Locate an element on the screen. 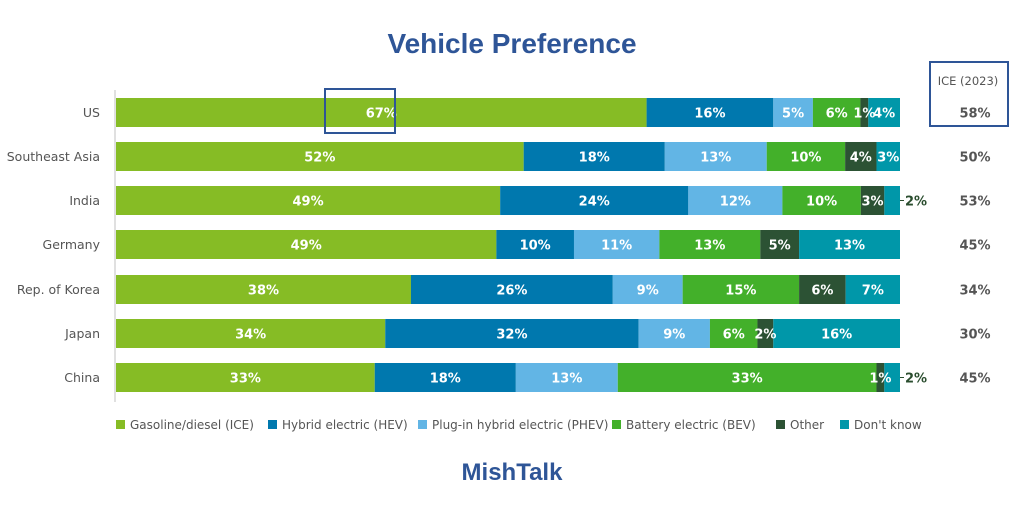 This screenshot has width=1024, height=521. legend-label-plug-in-hybrid-electric-phev: Plug-in hybrid electric (PHEV) is located at coordinates (520, 425).